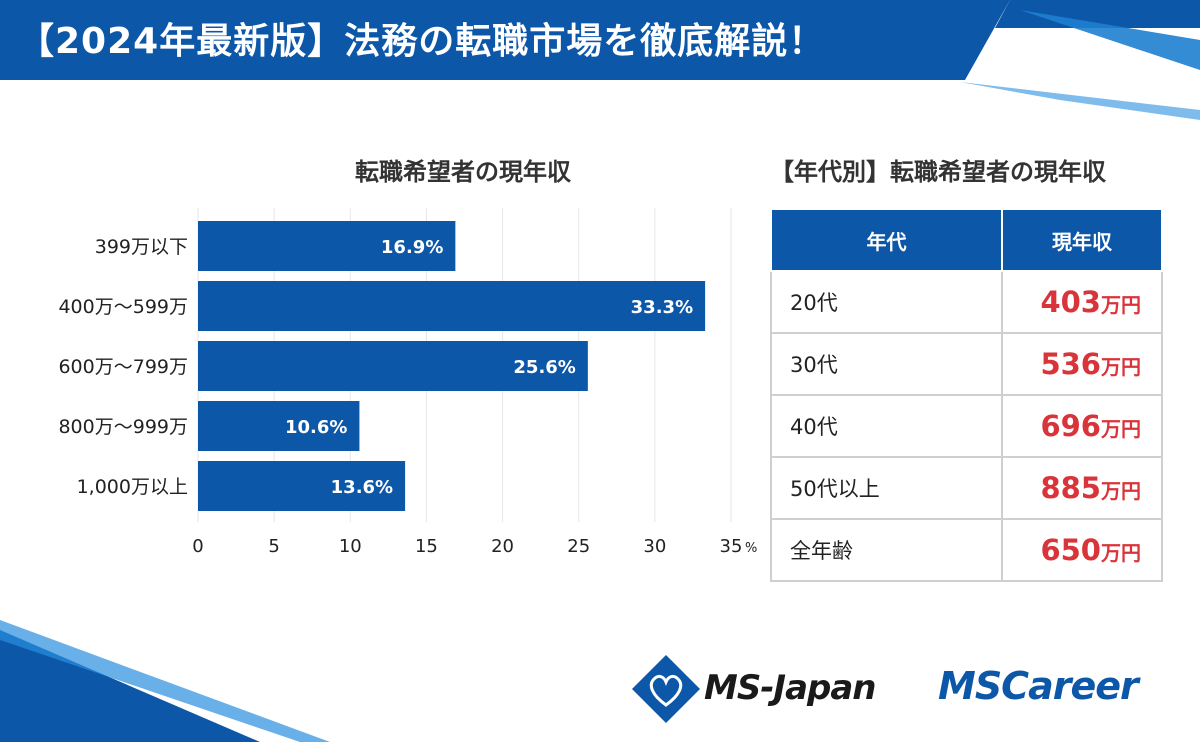  I want to click on ms-career-logo-text: MSCareer, so click(1038, 686).